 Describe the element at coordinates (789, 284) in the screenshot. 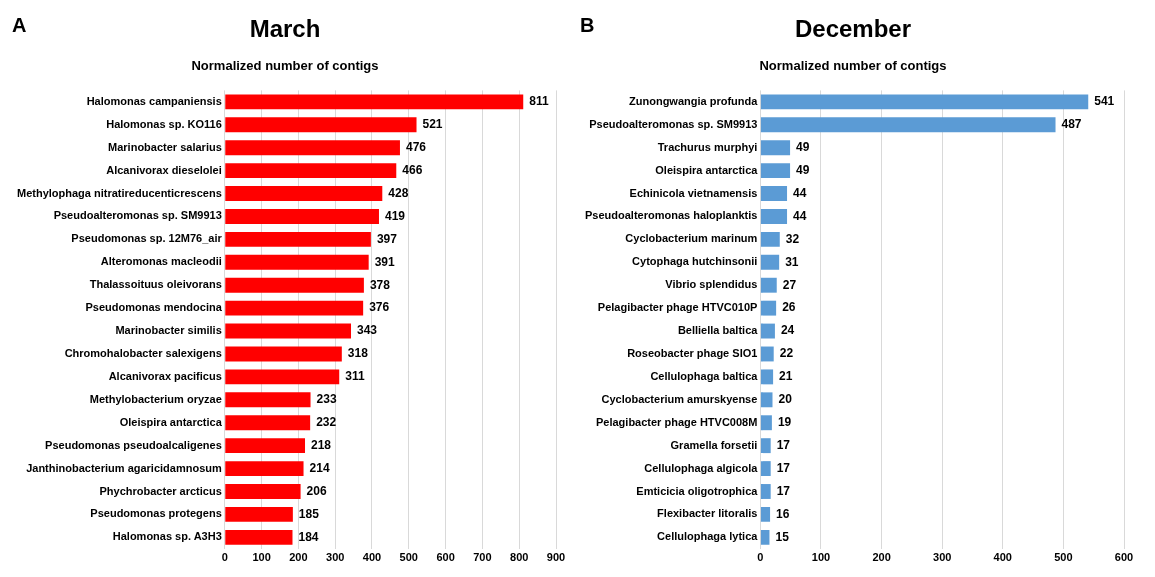

I see `data-label: 27` at that location.